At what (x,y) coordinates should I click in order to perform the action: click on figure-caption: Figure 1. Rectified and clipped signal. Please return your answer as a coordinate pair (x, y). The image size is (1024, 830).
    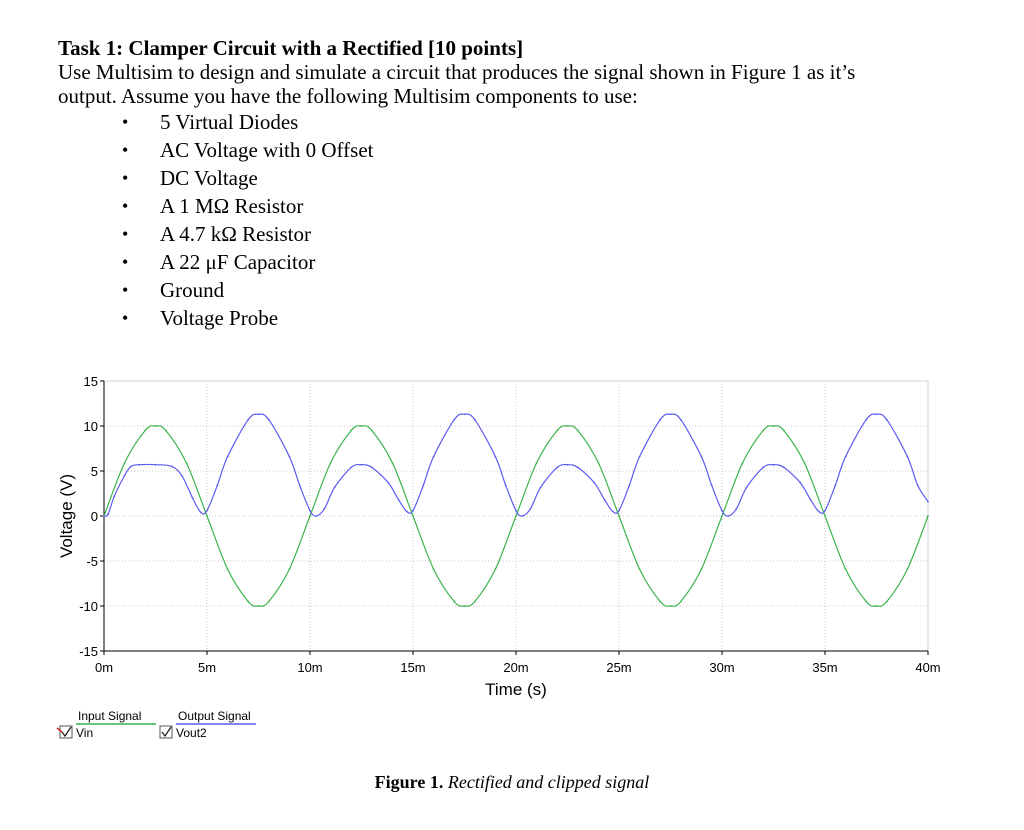
    Looking at the image, I should click on (512, 782).